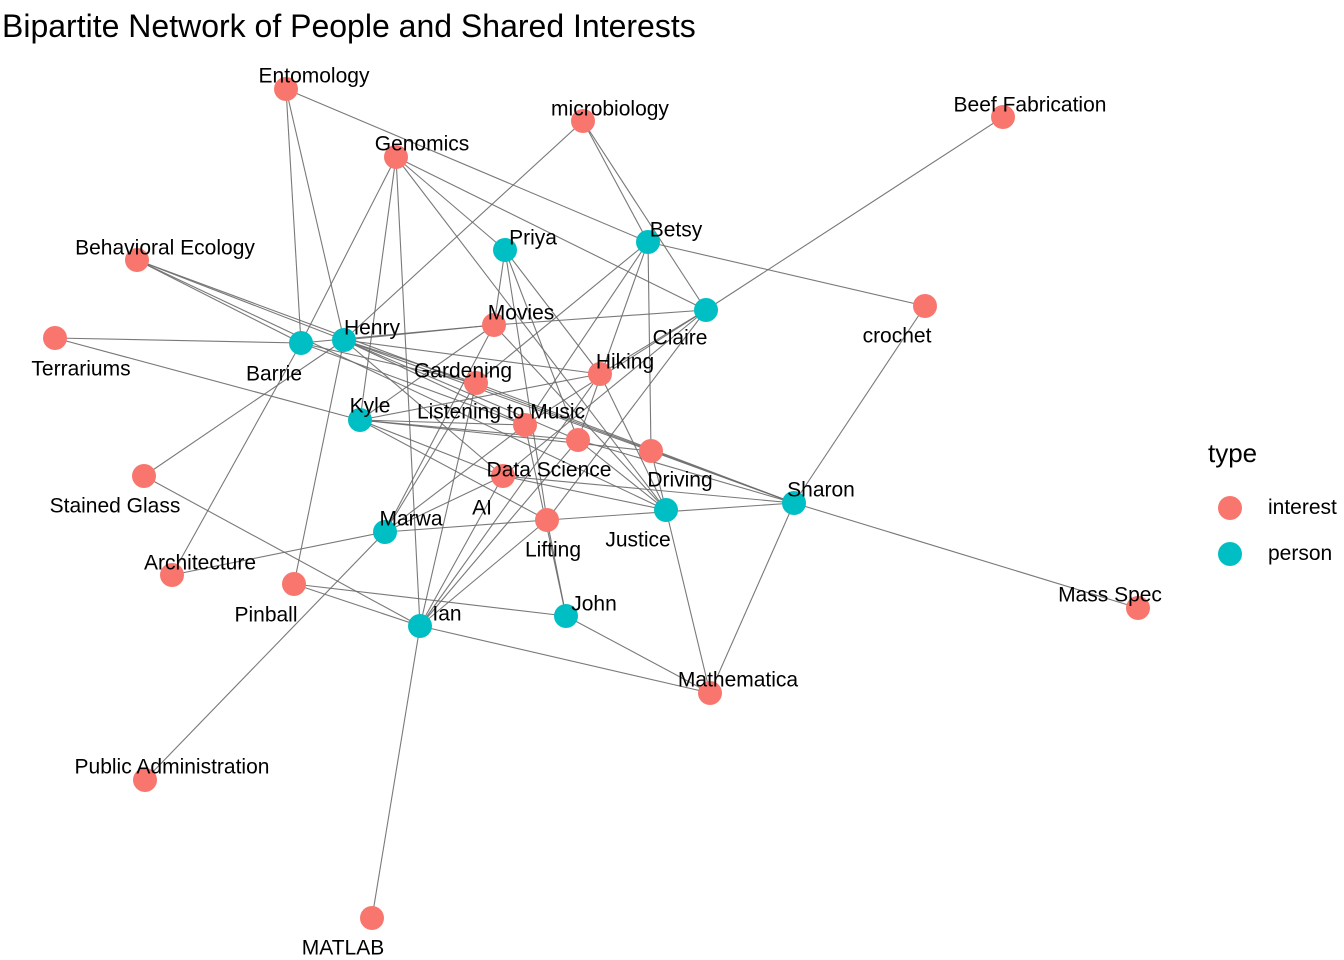 The width and height of the screenshot is (1344, 960). I want to click on node-stained-glass, so click(144, 476).